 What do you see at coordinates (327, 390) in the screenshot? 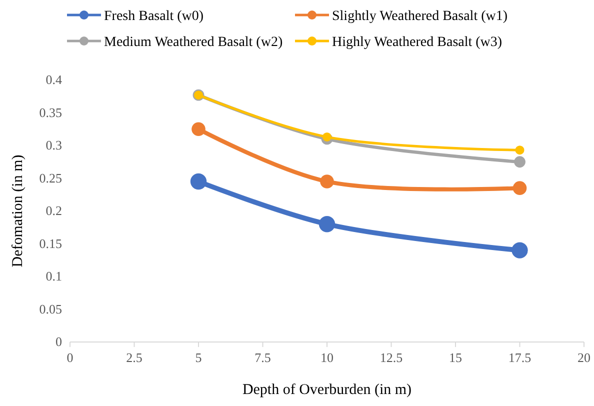
I see `x-axis-title: Depth of Overburden (in m)` at bounding box center [327, 390].